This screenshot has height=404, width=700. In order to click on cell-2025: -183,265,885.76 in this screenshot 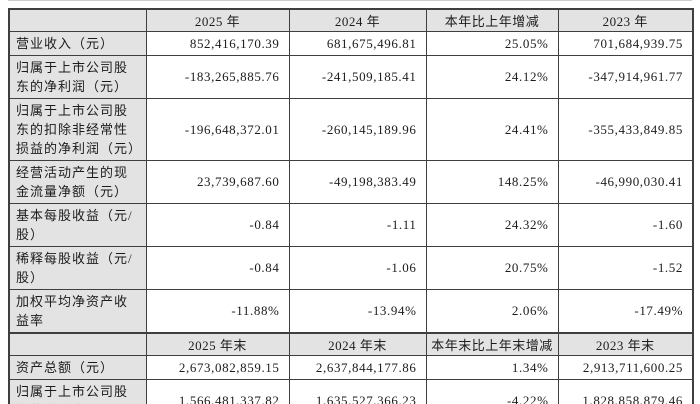, I will do `click(217, 77)`.